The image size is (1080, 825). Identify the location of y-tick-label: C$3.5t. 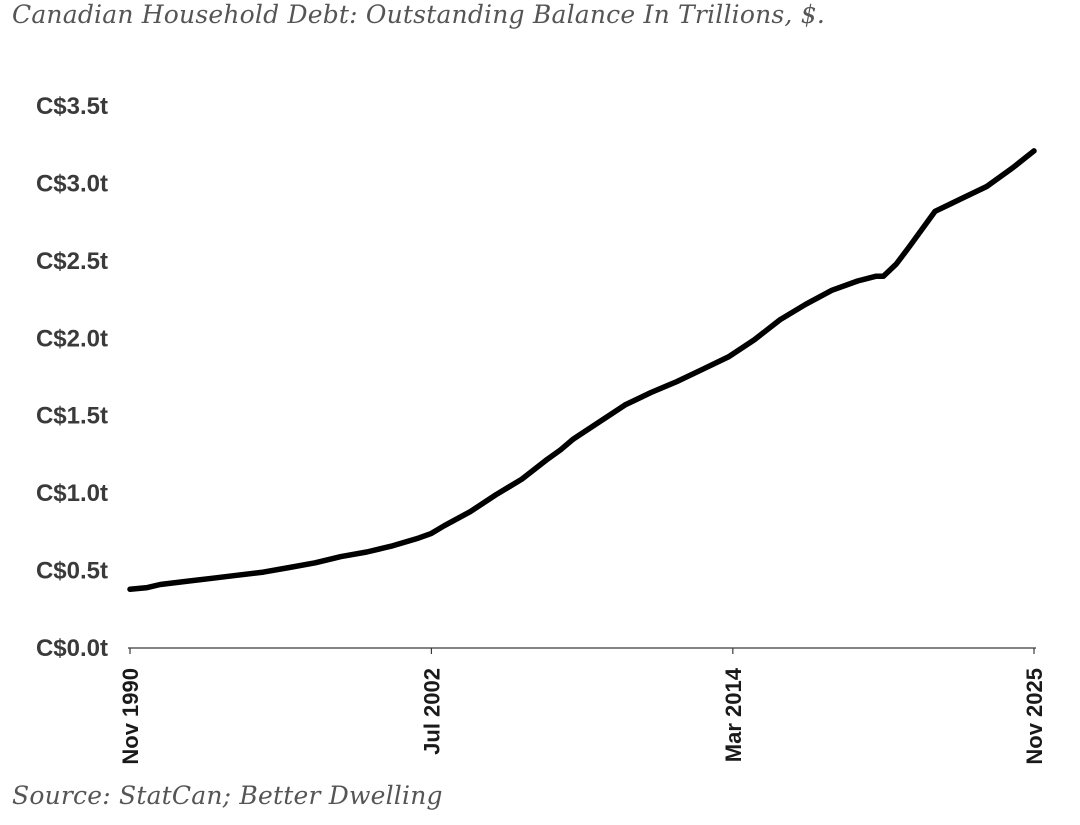
(72, 106).